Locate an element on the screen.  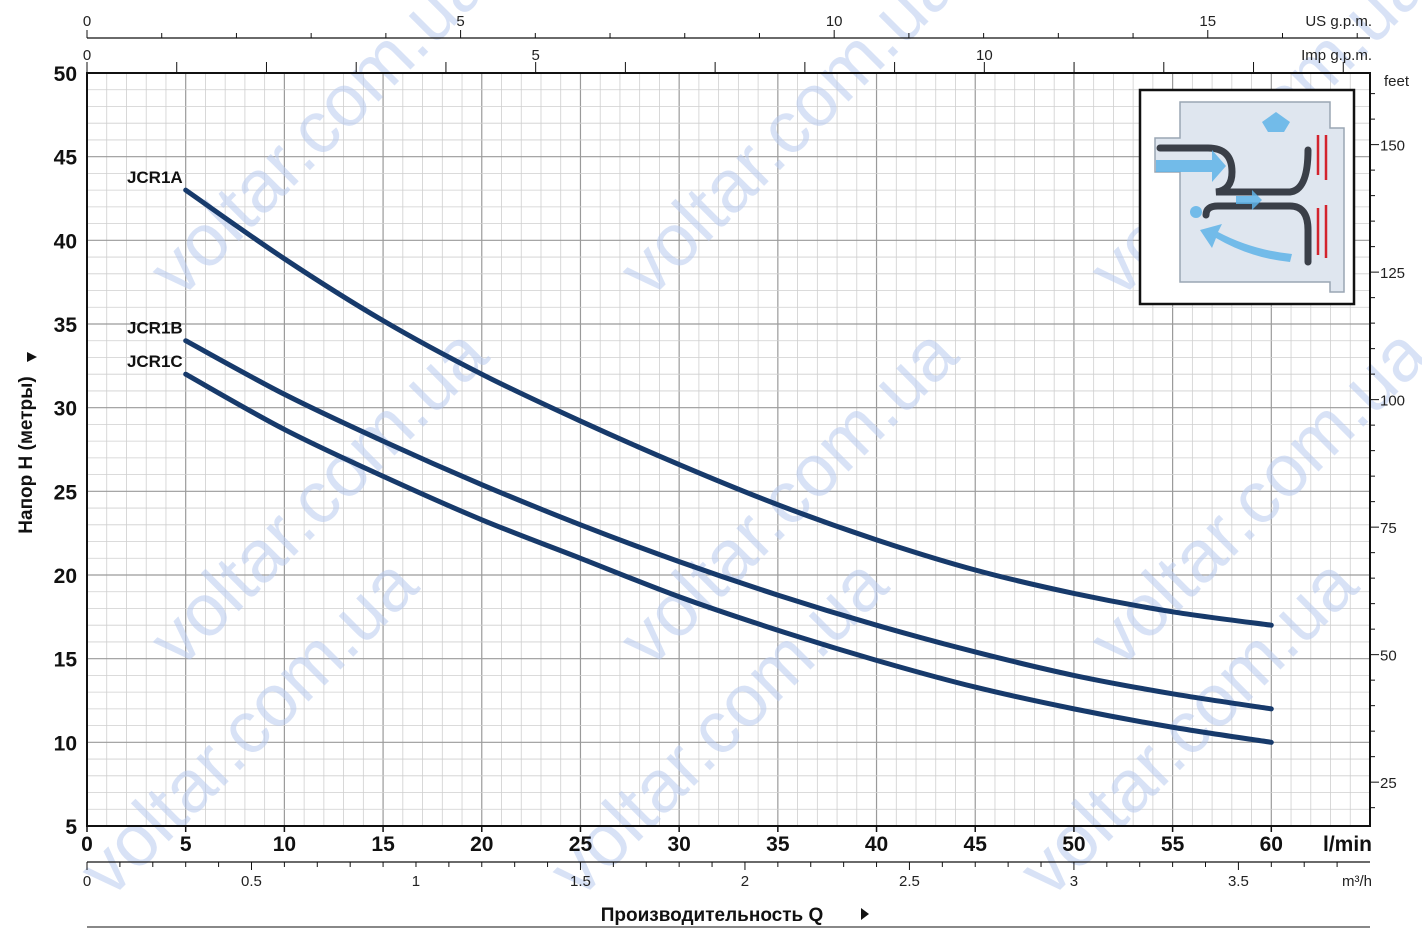
x-tick-label: 30 is located at coordinates (678, 844).